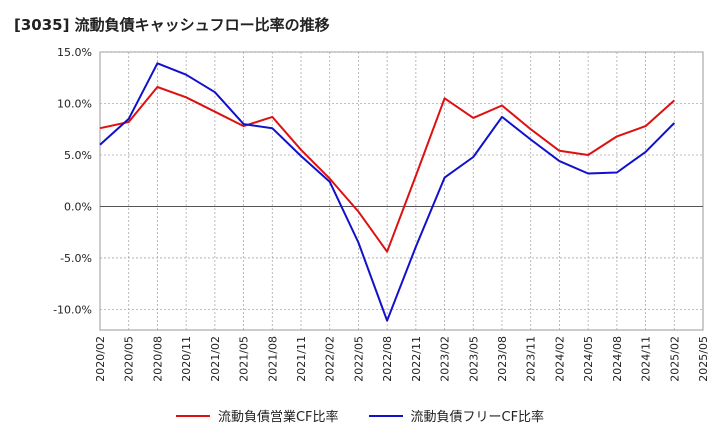 Image resolution: width=720 pixels, height=440 pixels. Describe the element at coordinates (186, 359) in the screenshot. I see `x-tick-label: 2020/11` at that location.